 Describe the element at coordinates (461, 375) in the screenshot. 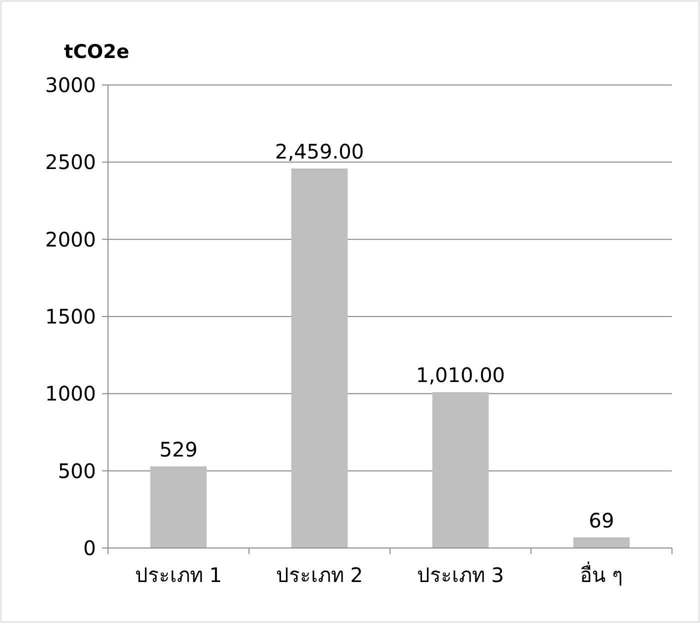

I see `data-label: 1,010.00` at that location.